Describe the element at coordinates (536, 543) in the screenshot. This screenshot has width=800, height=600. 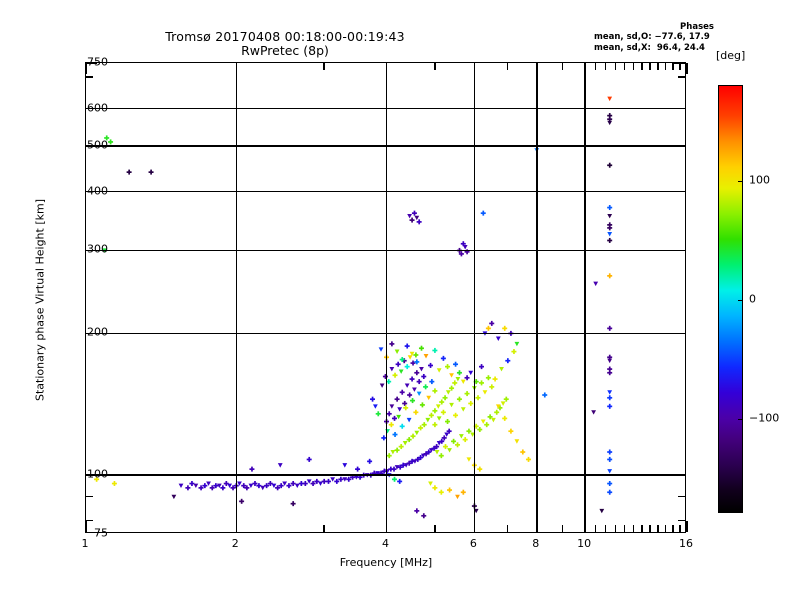
I see `x-axis-tick-label: 8` at that location.